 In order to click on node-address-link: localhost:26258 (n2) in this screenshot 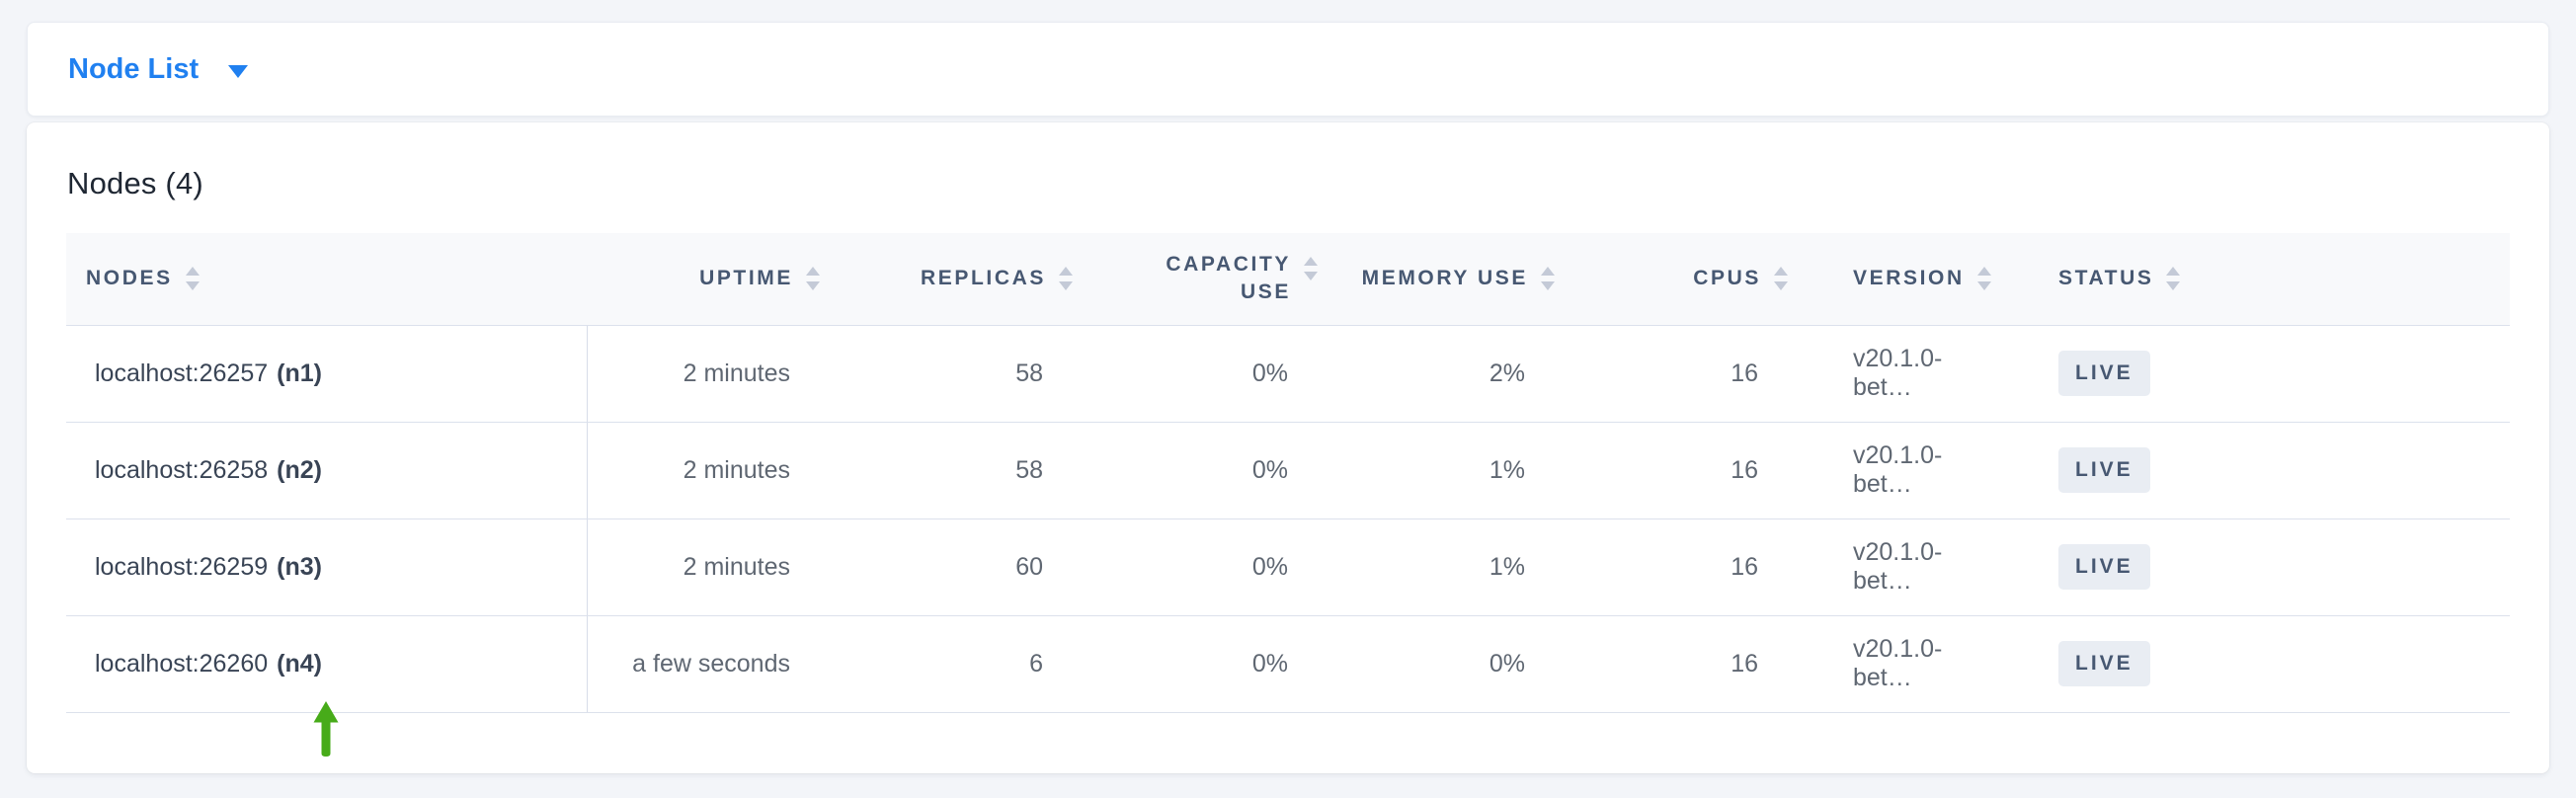, I will do `click(327, 470)`.